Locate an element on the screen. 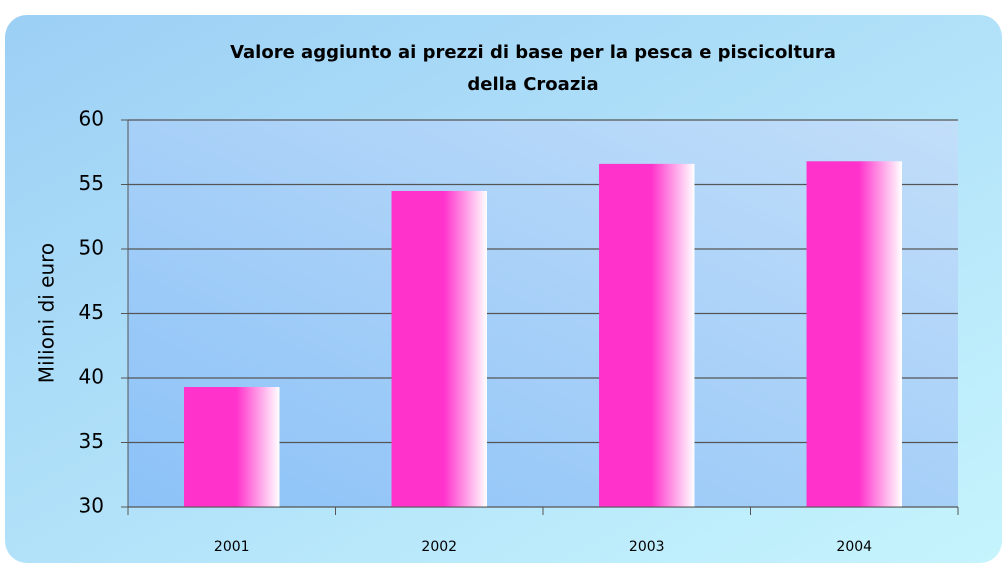  y-axis-label: Milioni di euro is located at coordinates (47, 313).